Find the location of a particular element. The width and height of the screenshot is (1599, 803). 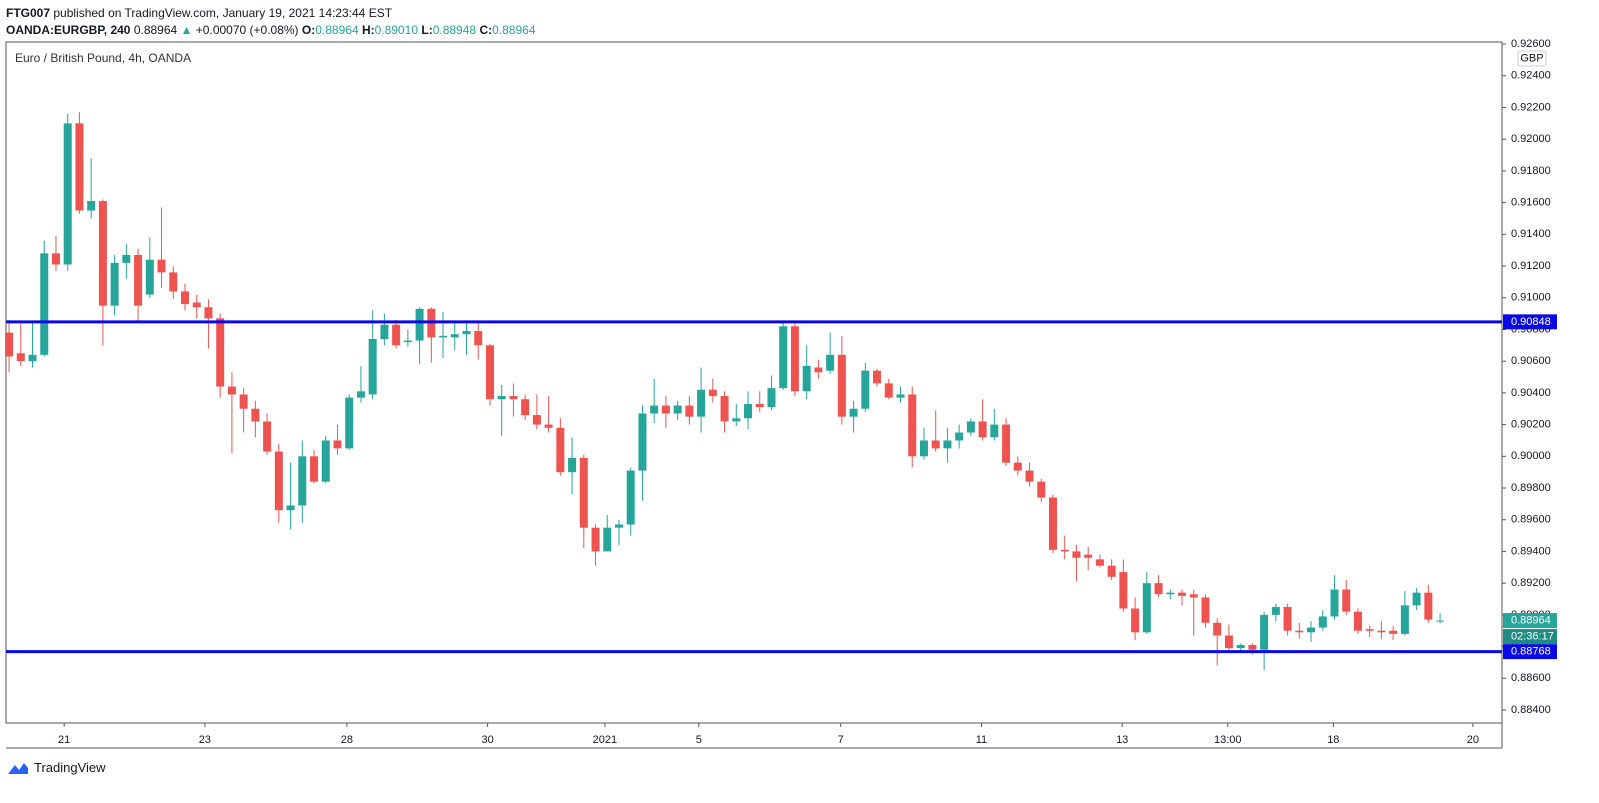

y-tick-label: 0.88600 is located at coordinates (1531, 678).